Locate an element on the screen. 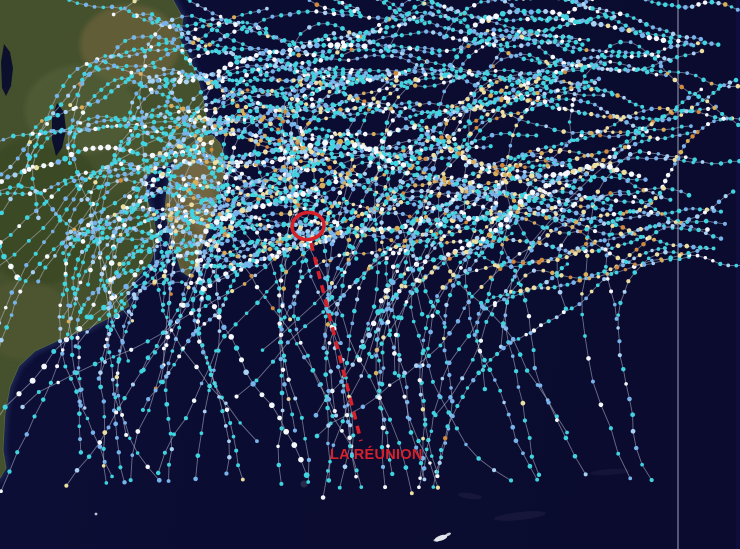 The width and height of the screenshot is (740, 549). reunion-circle-annotation is located at coordinates (308, 226).